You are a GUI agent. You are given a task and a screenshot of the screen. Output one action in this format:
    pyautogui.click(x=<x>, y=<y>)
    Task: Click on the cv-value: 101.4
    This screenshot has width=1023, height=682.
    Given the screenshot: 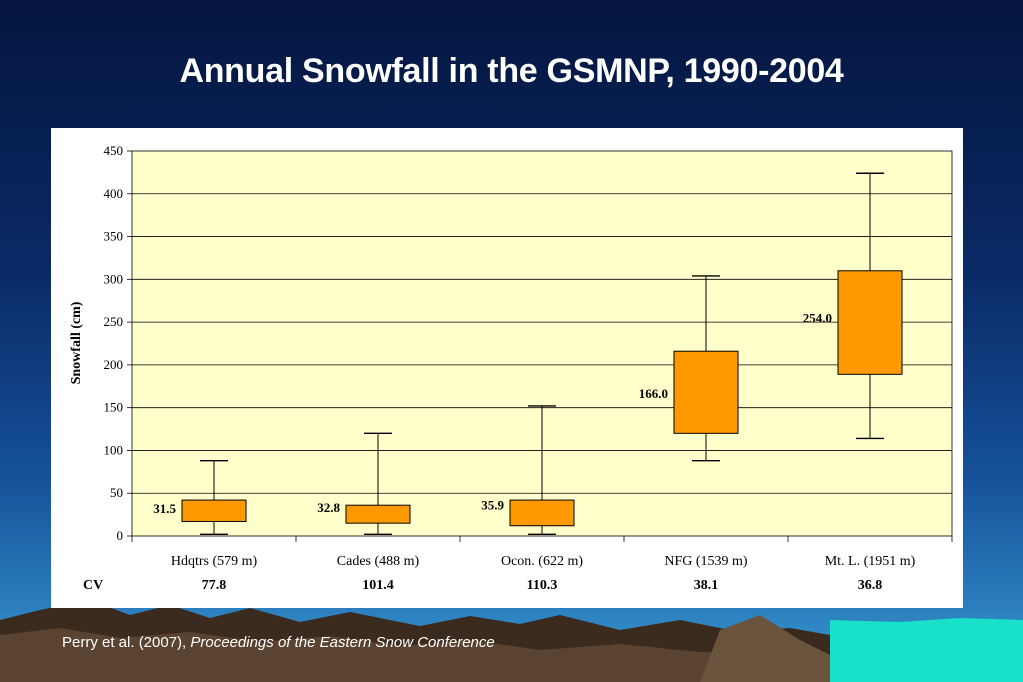 What is the action you would take?
    pyautogui.click(x=378, y=585)
    